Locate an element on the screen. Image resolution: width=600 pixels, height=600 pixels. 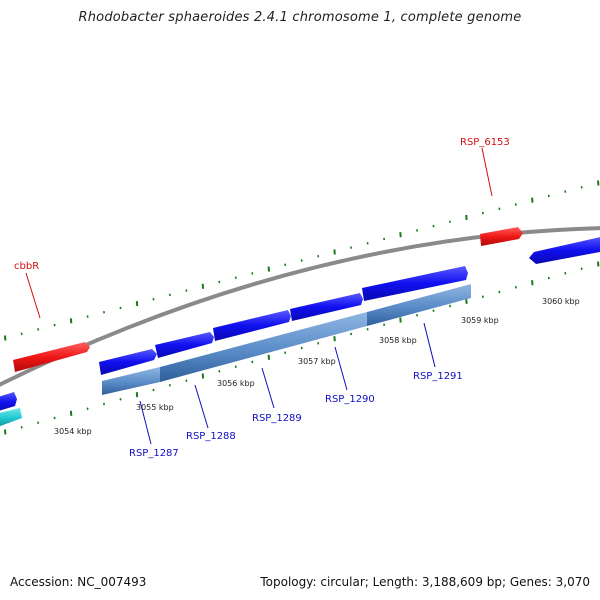
label-RSP_1289: RSP_1289 is located at coordinates (277, 418).